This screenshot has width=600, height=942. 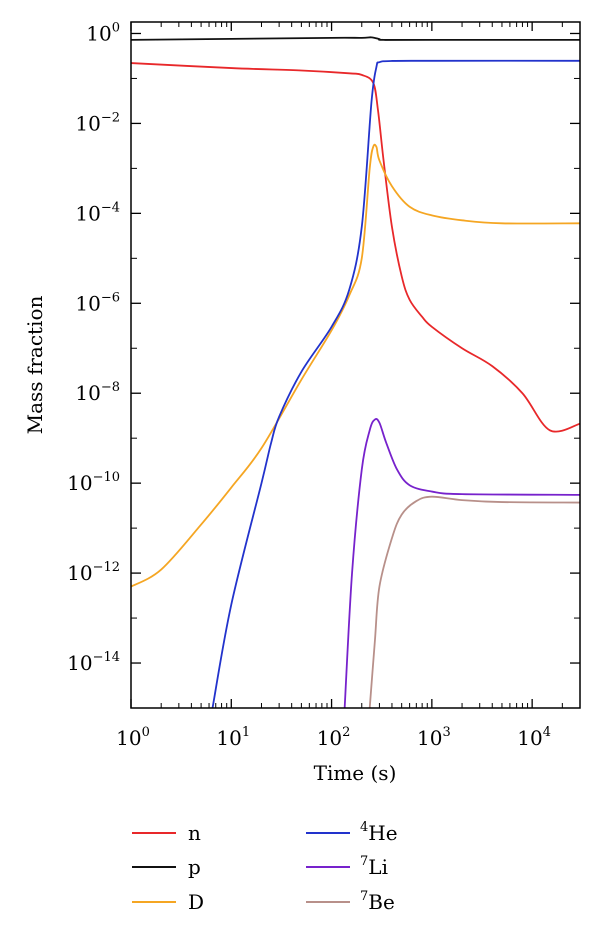 I want to click on x-tick-label: 101, so click(x=233, y=737).